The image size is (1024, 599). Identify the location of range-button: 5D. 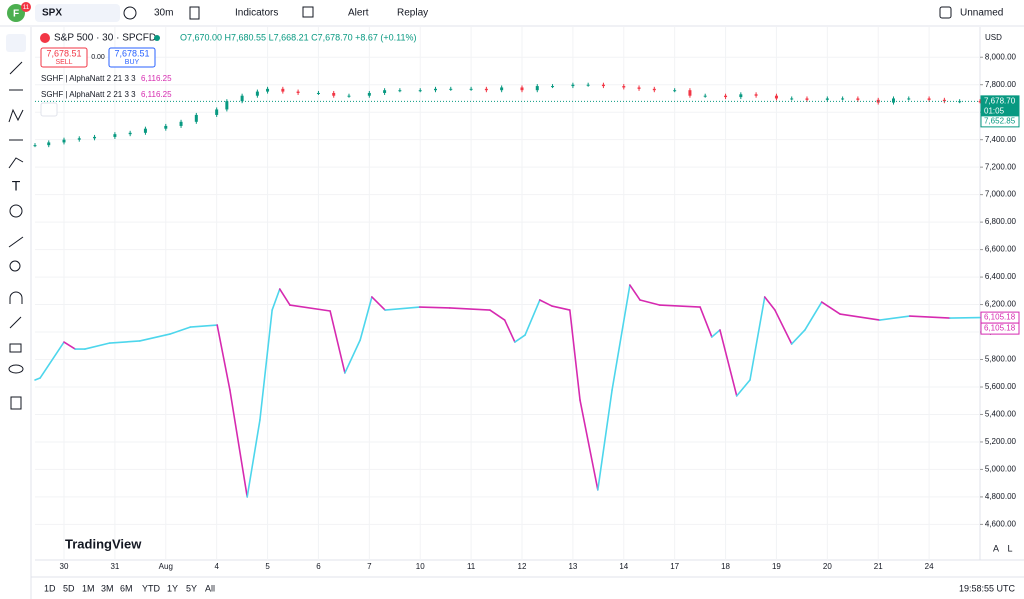
(69, 588).